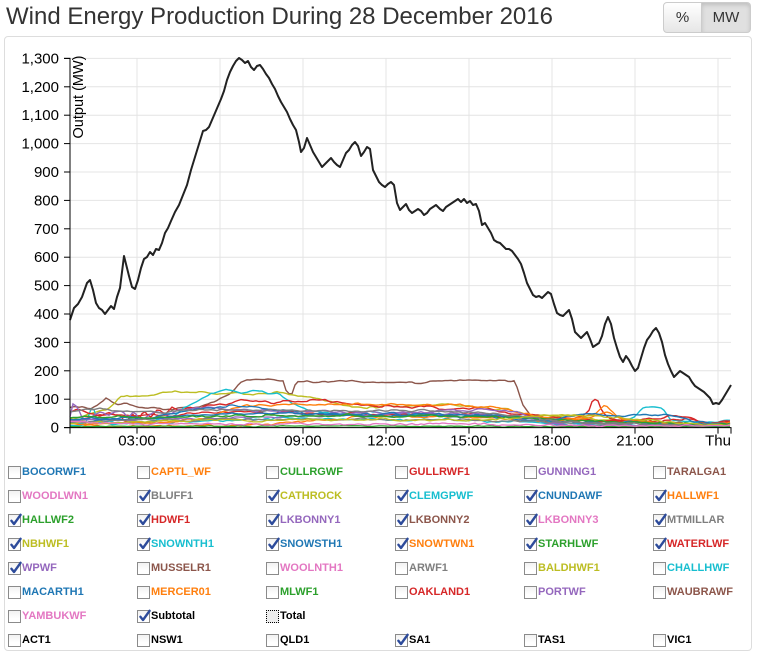 Image resolution: width=757 pixels, height=656 pixels. I want to click on svg-text: 900, so click(46, 172).